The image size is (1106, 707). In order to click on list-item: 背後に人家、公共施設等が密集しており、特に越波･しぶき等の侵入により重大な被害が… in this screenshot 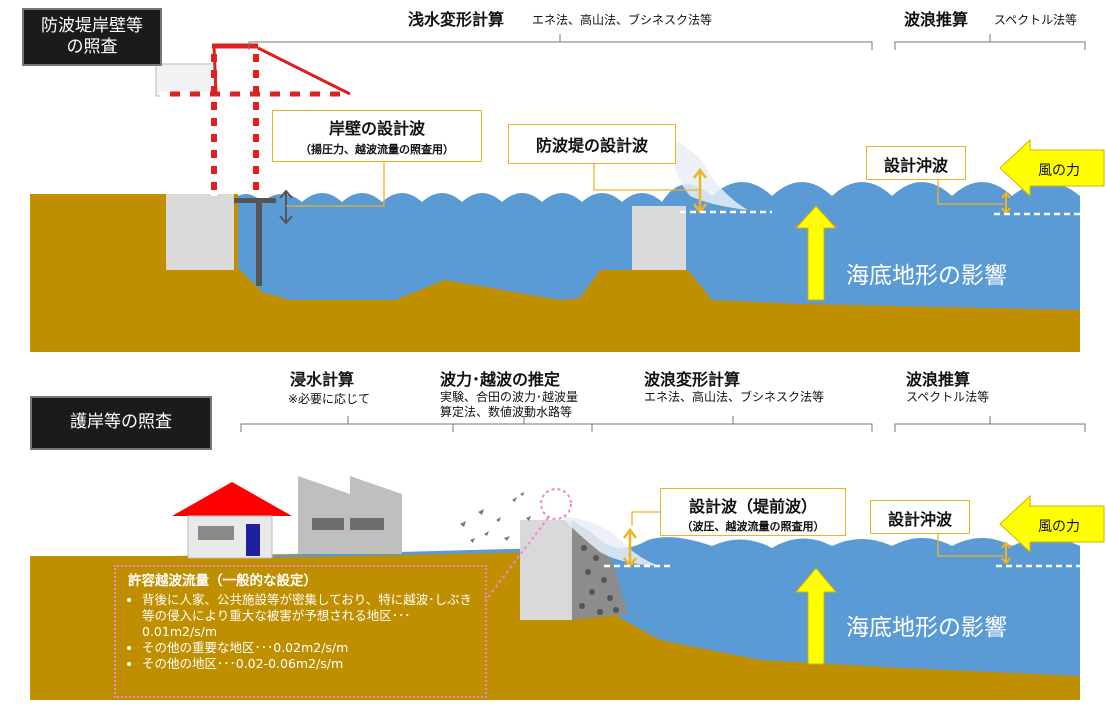, I will do `click(309, 616)`.